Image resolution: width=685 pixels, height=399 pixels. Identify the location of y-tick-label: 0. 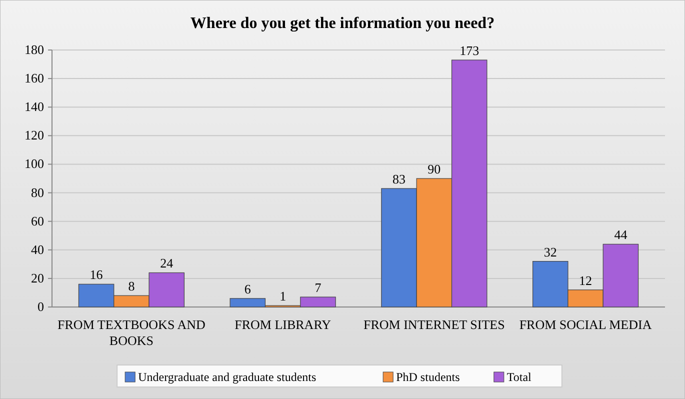
(41, 306).